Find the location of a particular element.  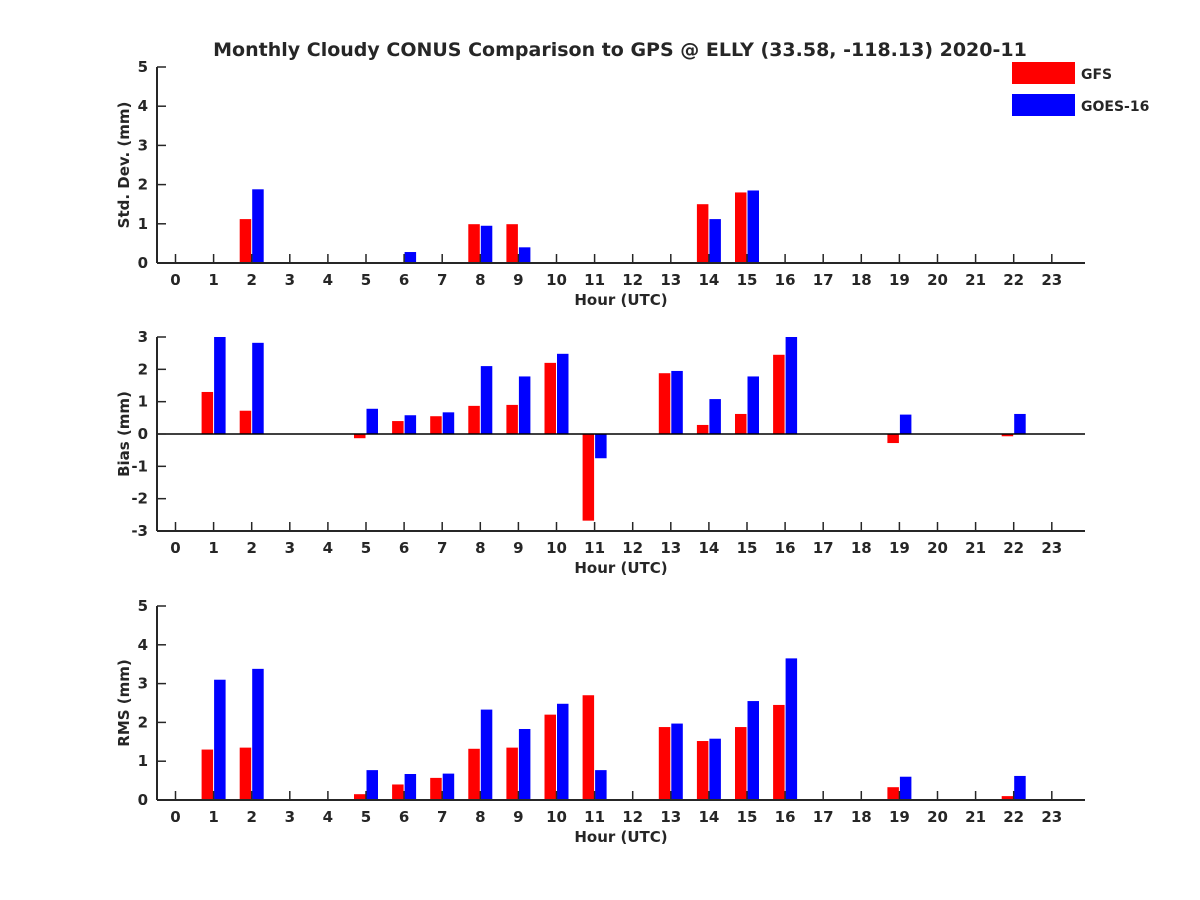

rms-x-axis-label: Hour (UTC) is located at coordinates (620, 837).